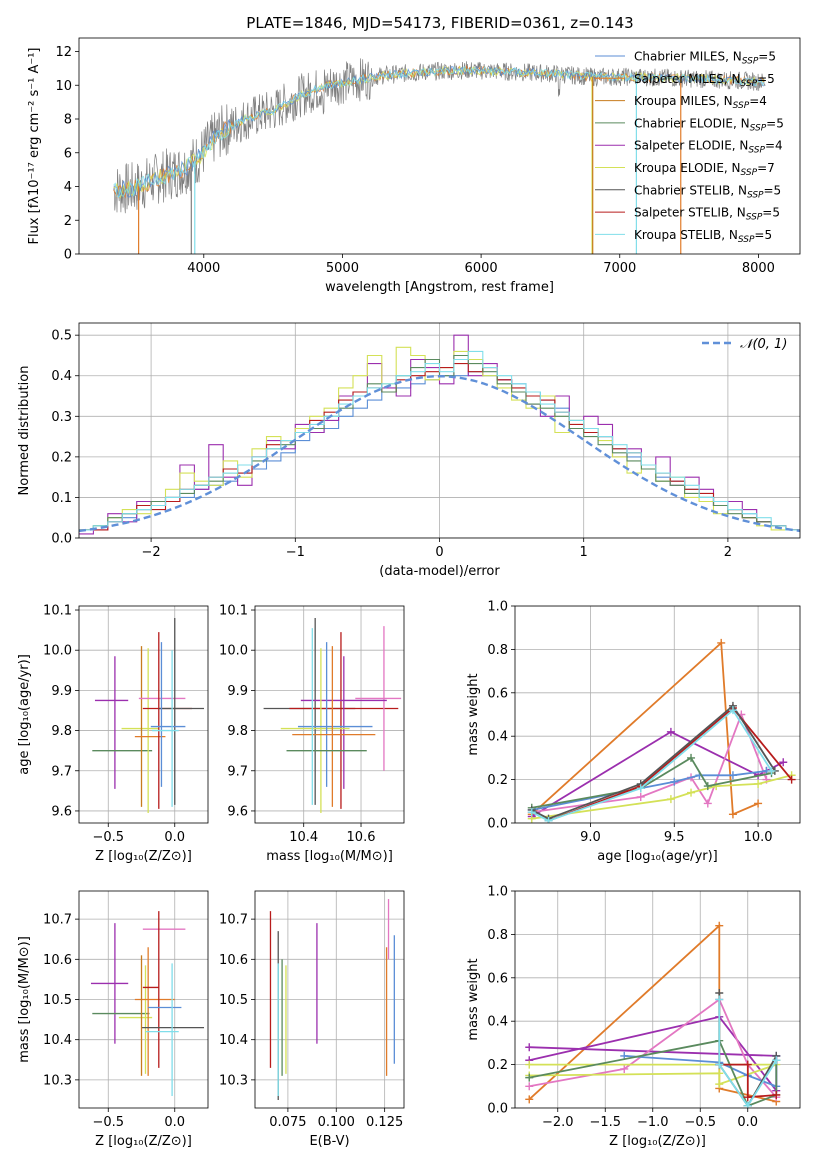 The image size is (819, 1170). What do you see at coordinates (342, 268) in the screenshot?
I see `x-tick-label: 5000` at bounding box center [342, 268].